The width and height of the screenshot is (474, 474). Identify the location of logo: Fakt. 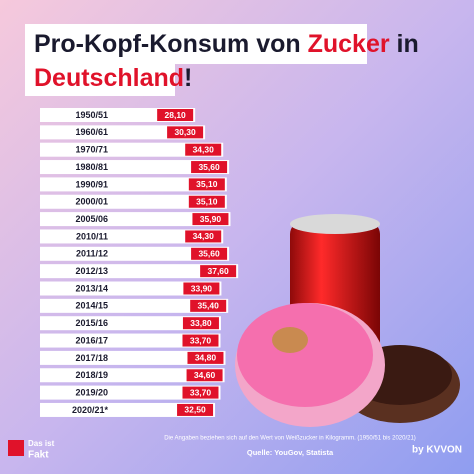
(38, 455).